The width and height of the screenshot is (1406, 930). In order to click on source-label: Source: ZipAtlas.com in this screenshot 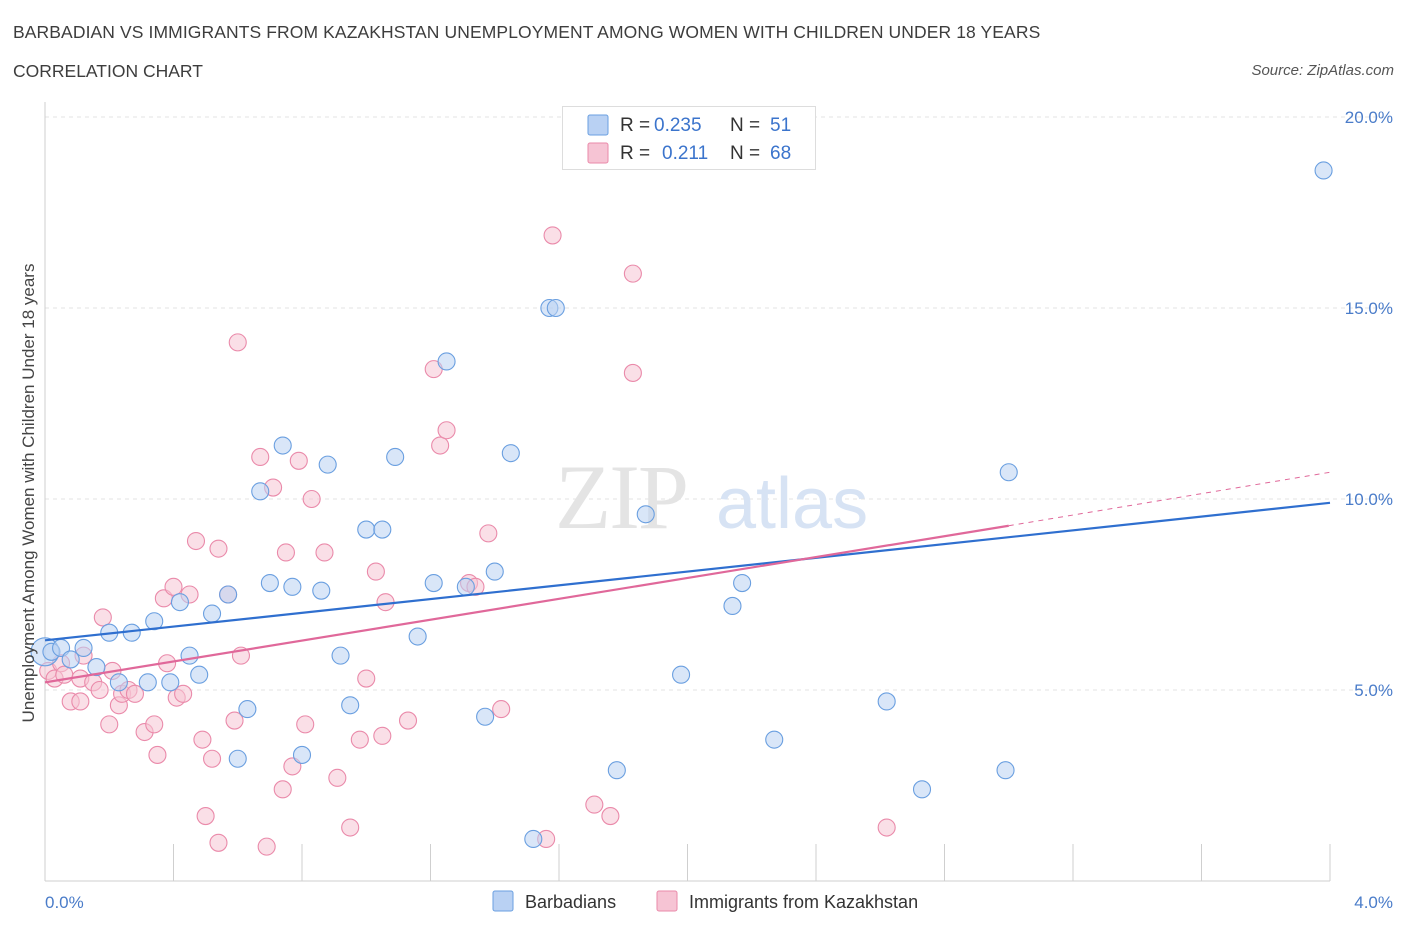, I will do `click(1322, 70)`.